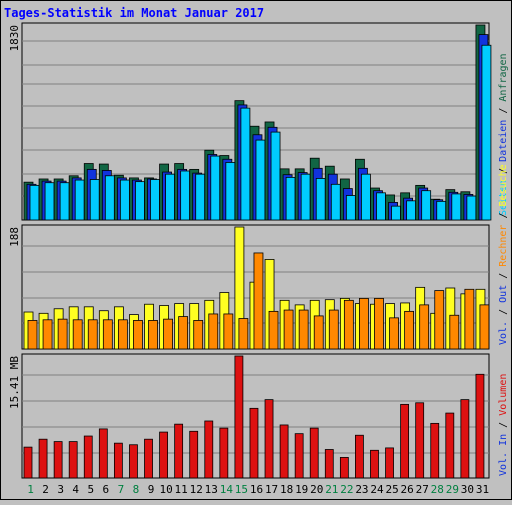 The image size is (512, 505). I want to click on x-label-day-8: 8, so click(136, 489).